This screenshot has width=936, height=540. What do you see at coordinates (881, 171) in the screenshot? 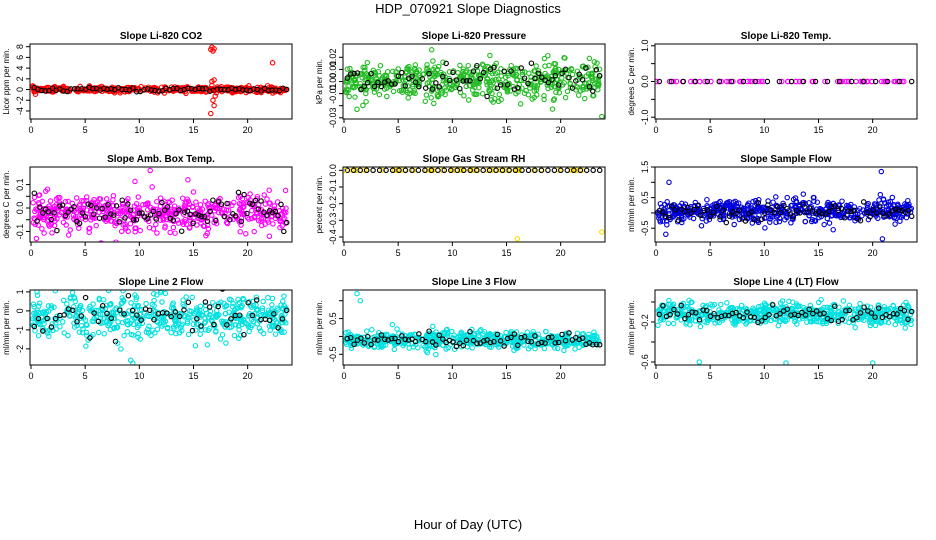
I see `outlier-point` at bounding box center [881, 171].